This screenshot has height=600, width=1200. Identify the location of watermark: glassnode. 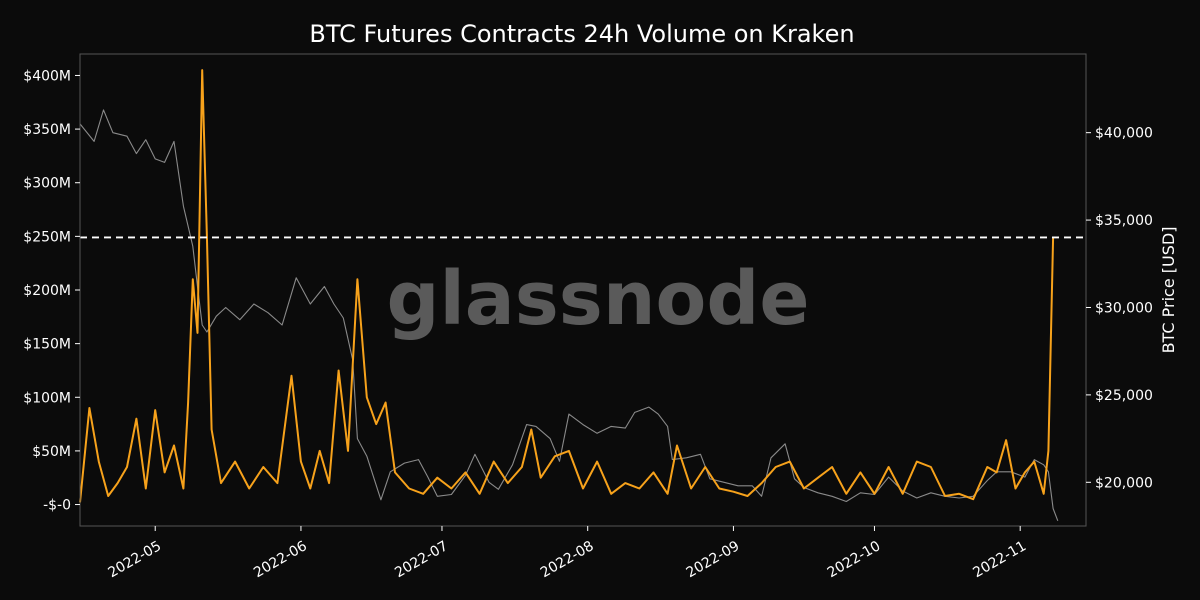
(597, 299).